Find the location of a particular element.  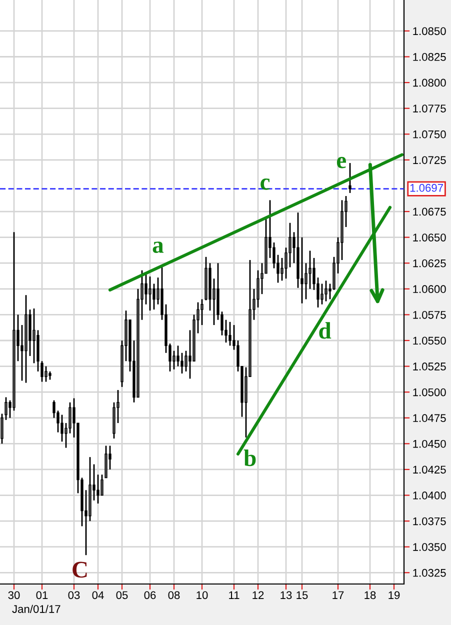

x-tick-label: 15 is located at coordinates (302, 595).